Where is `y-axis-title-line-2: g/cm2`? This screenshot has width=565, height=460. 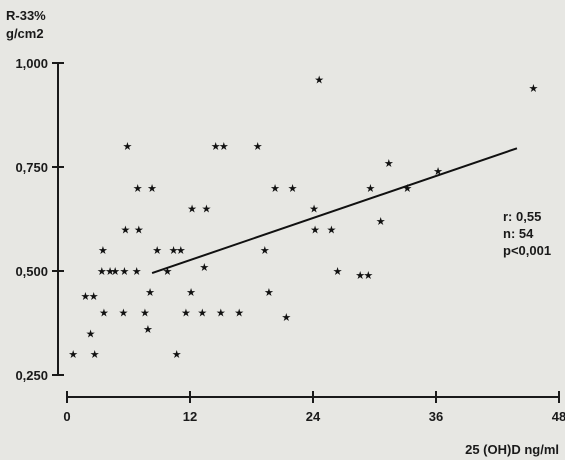 y-axis-title-line-2: g/cm2 is located at coordinates (25, 33).